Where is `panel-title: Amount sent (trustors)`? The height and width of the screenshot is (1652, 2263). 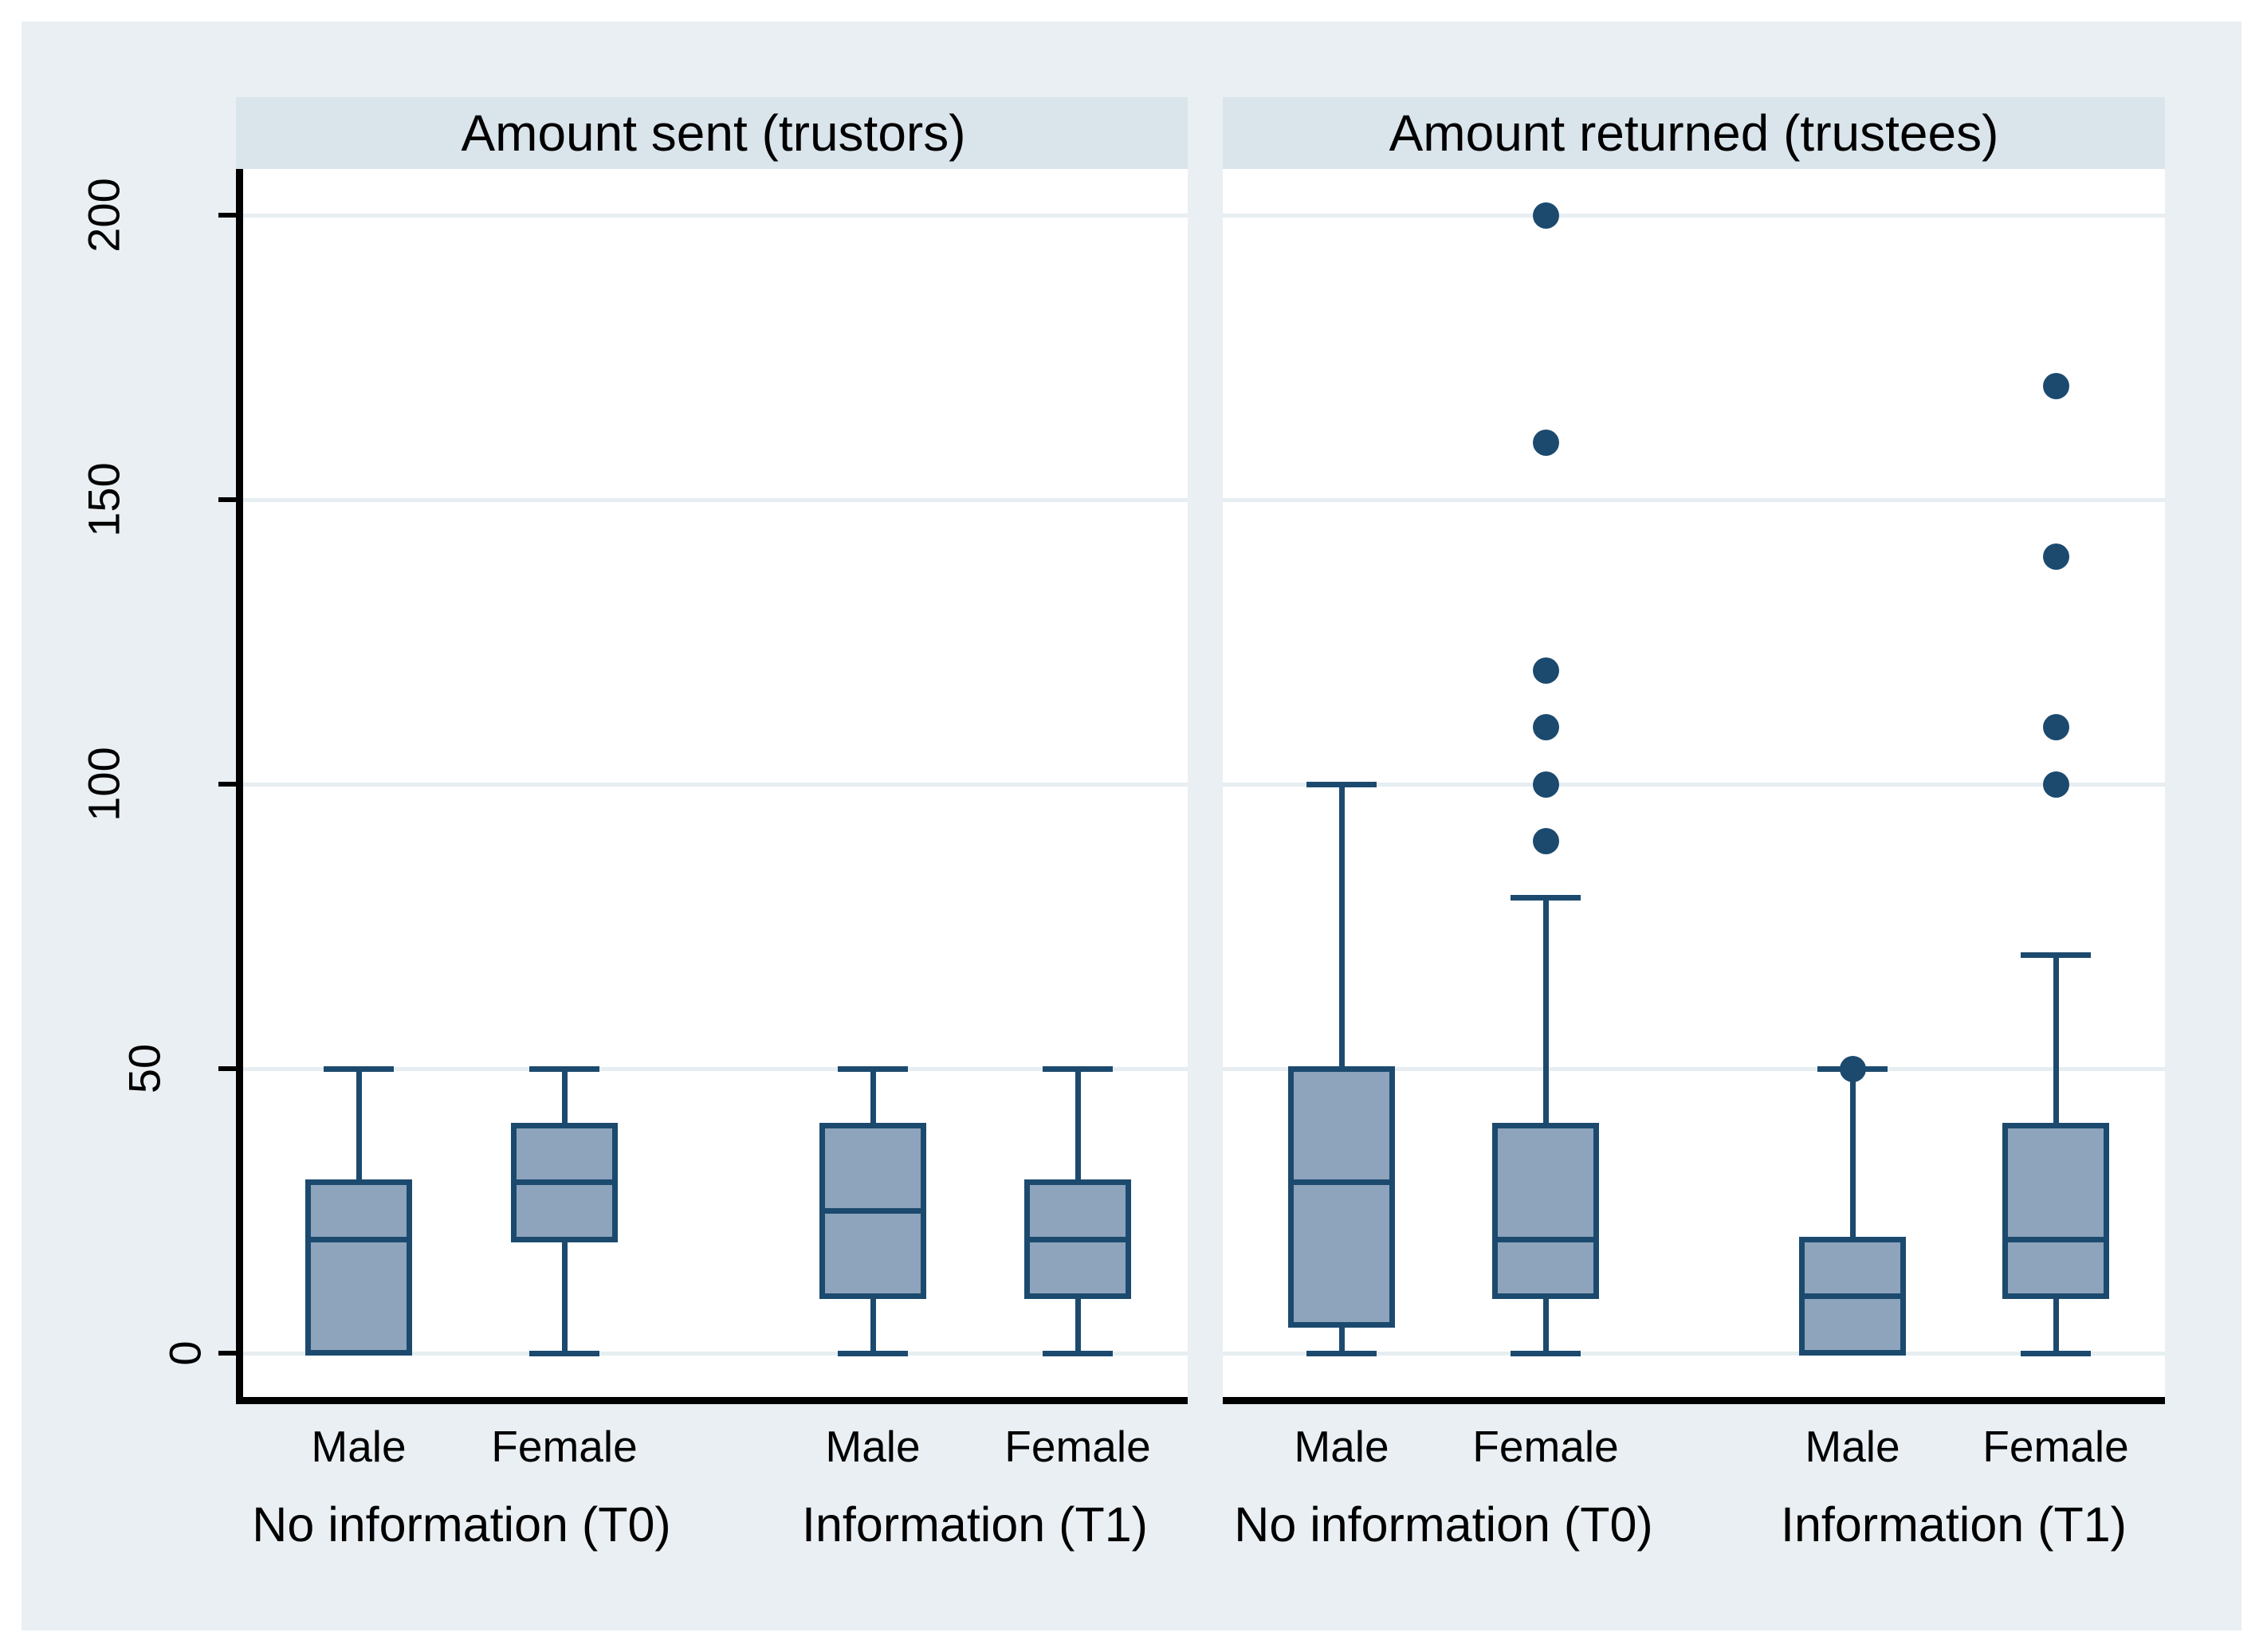
panel-title: Amount sent (trustors) is located at coordinates (714, 133).